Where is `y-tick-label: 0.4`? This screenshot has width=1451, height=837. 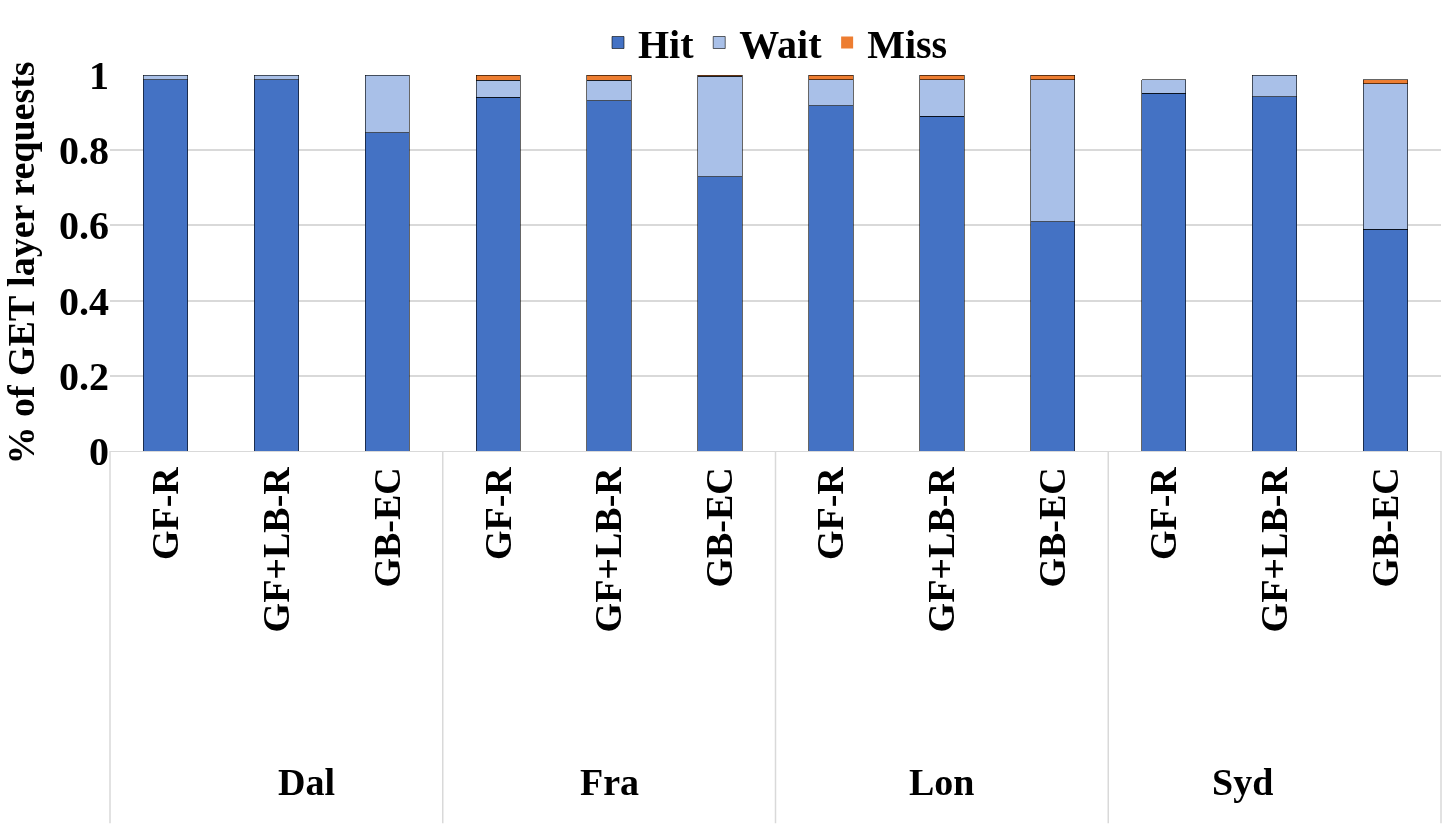
y-tick-label: 0.4 is located at coordinates (84, 301).